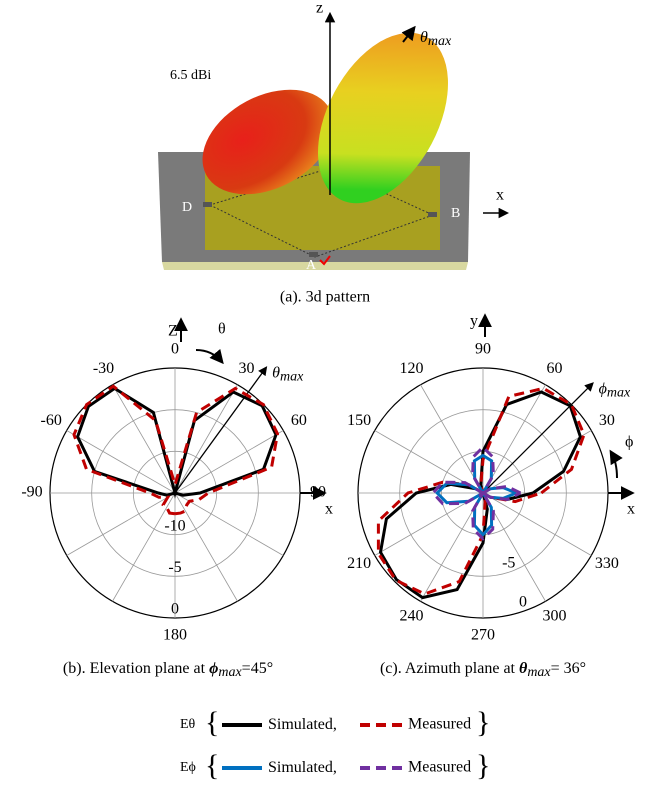 This screenshot has width=650, height=790. Describe the element at coordinates (629, 442) in the screenshot. I see `rotation-label: ϕ` at that location.